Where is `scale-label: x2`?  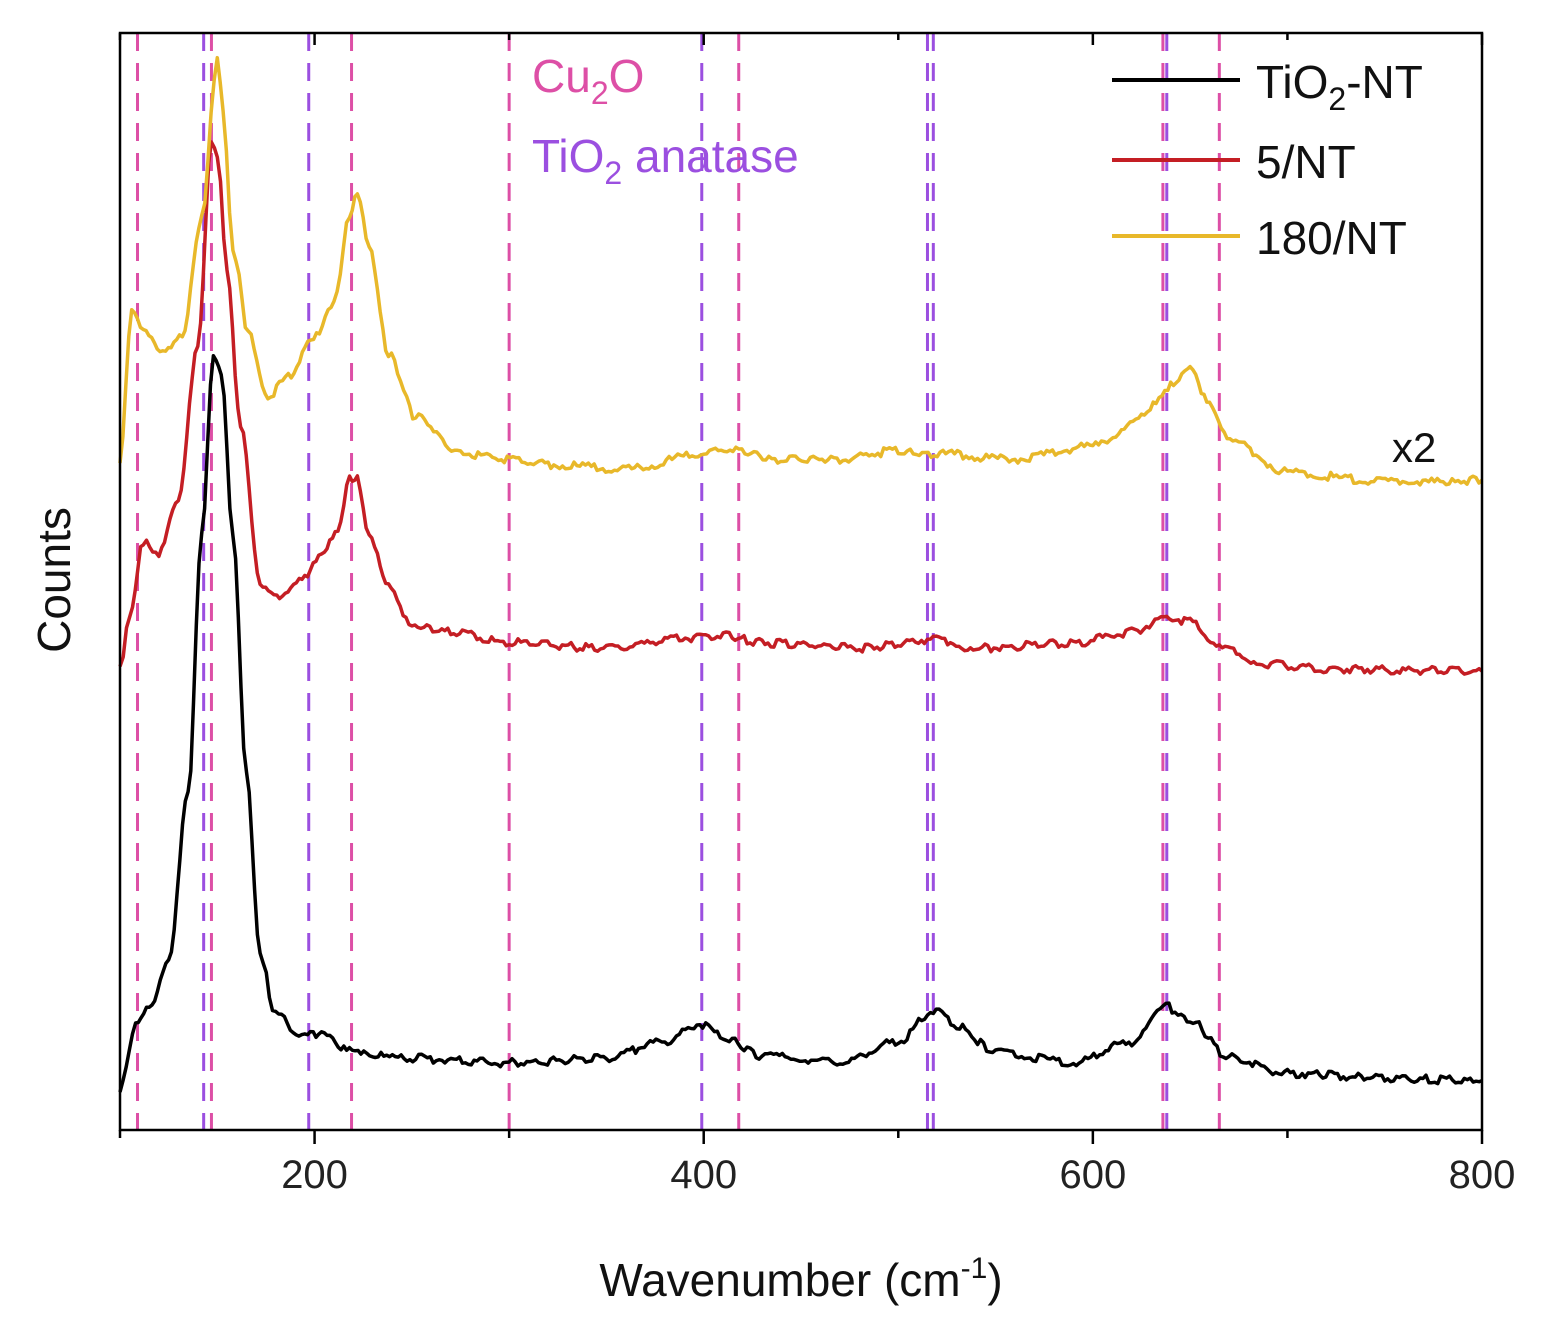
scale-label: x2 is located at coordinates (1414, 447).